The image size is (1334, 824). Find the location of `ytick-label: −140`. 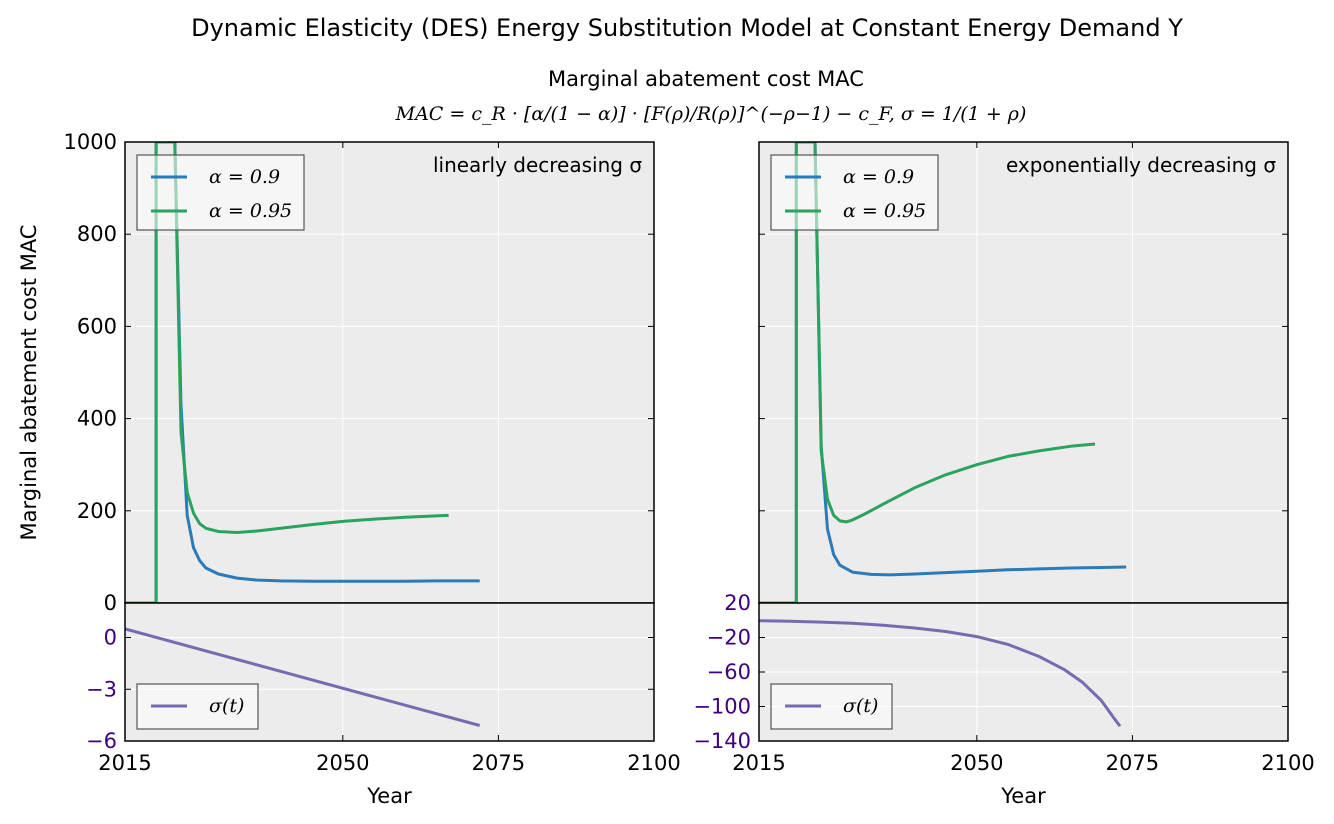

ytick-label: −140 is located at coordinates (722, 741).